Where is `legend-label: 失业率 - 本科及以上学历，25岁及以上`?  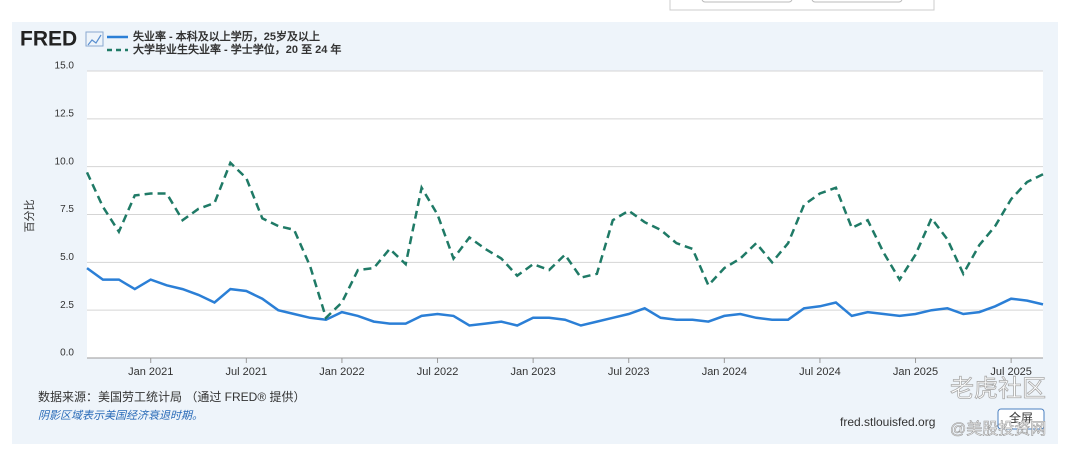
legend-label: 失业率 - 本科及以上学历，25岁及以上 is located at coordinates (226, 36).